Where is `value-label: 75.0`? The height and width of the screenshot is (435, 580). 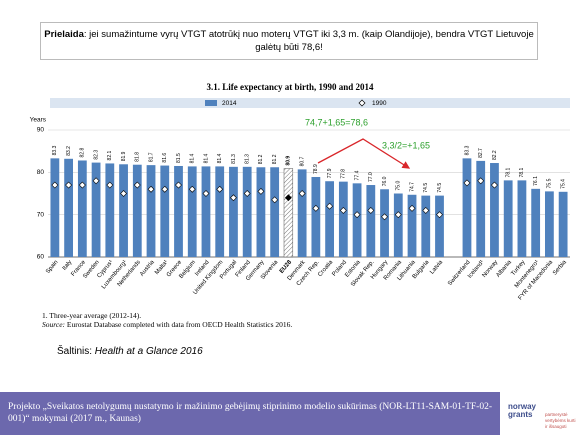 value-label: 75.0 is located at coordinates (399, 186).